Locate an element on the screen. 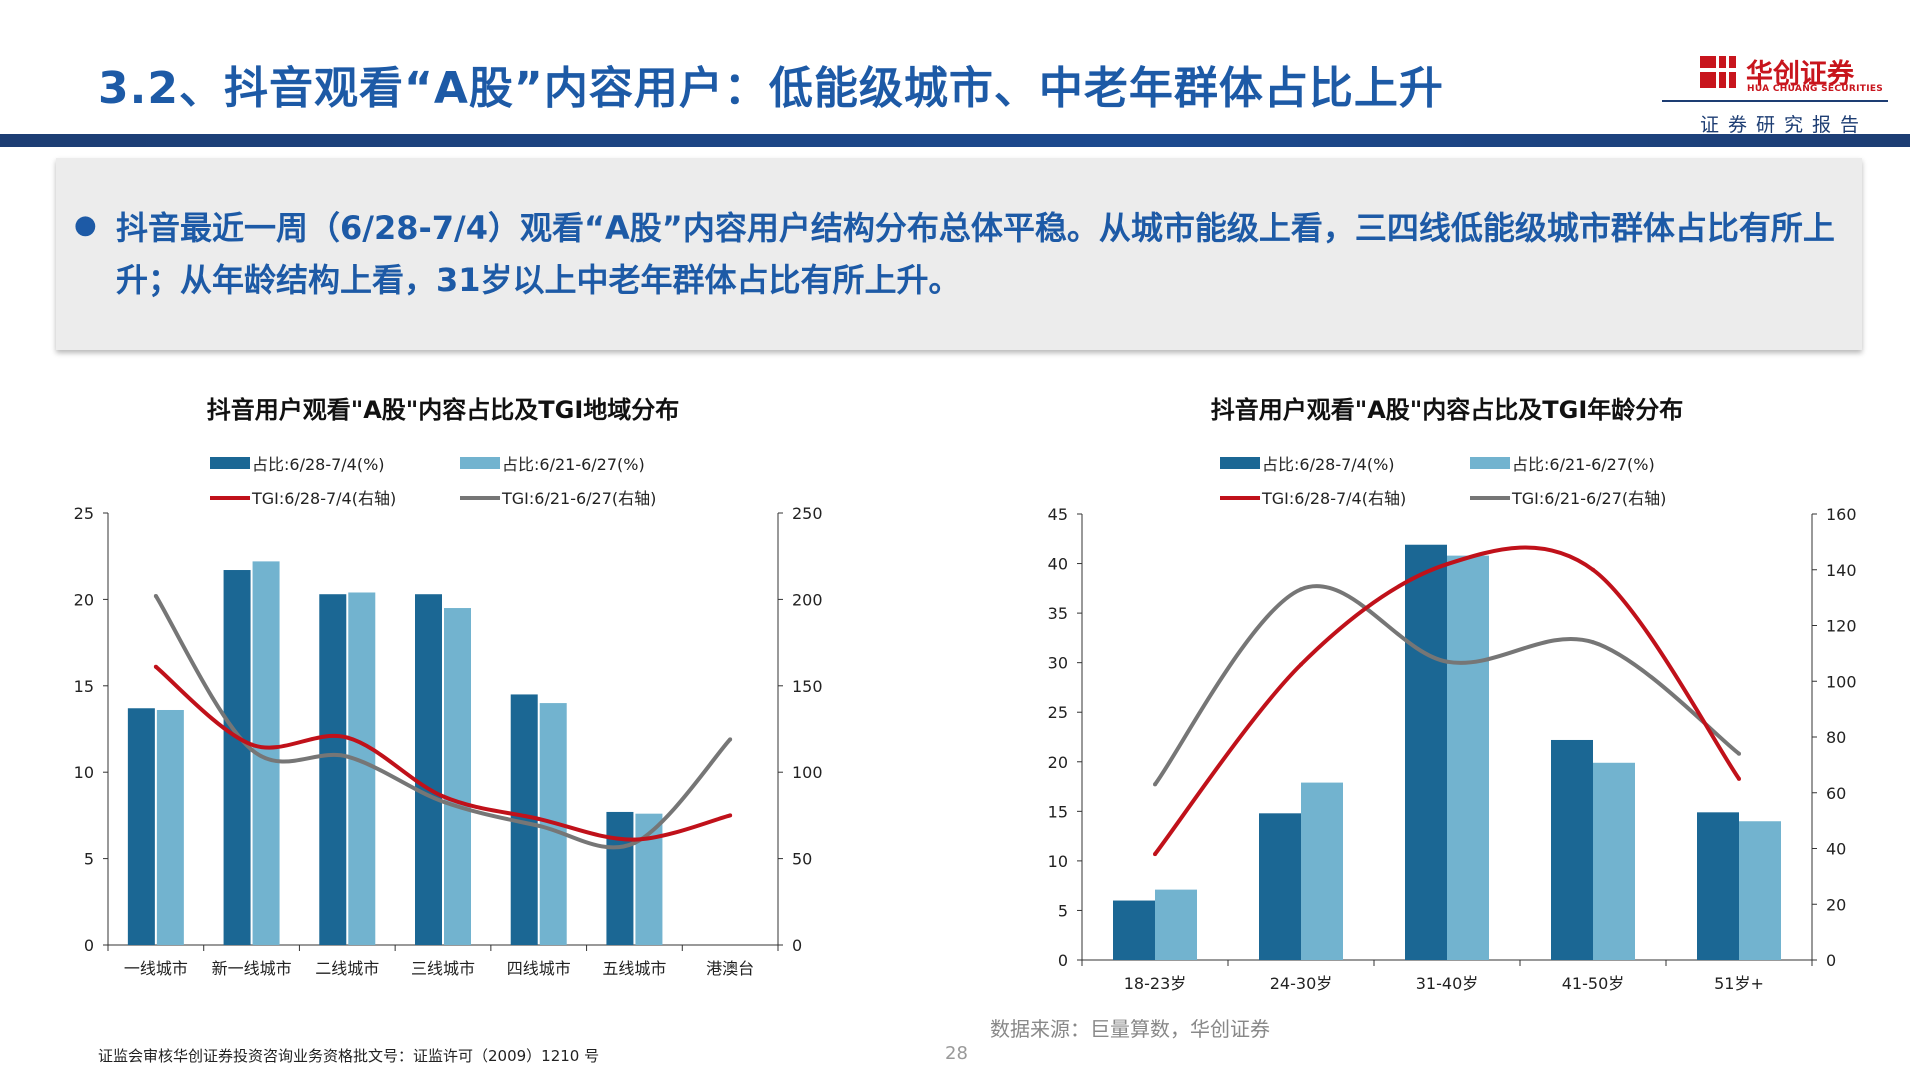 This screenshot has height=1080, width=1920. data-source: 数据来源：巨量算数，华创证券 is located at coordinates (1130, 1029).